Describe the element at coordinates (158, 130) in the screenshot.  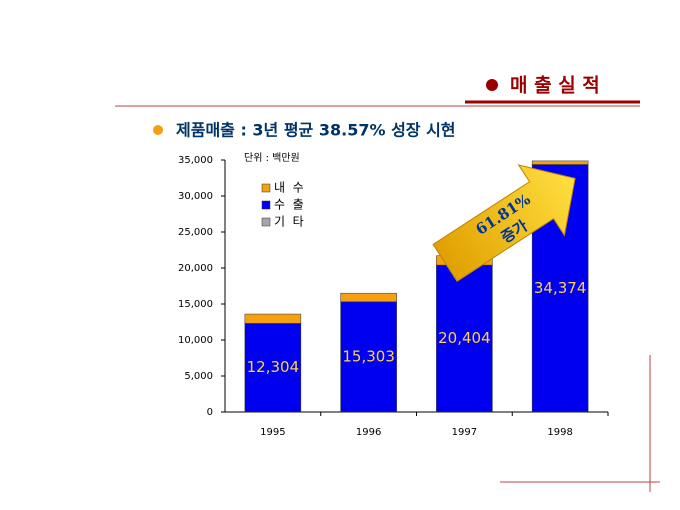
I see `subtitle-bullet` at that location.